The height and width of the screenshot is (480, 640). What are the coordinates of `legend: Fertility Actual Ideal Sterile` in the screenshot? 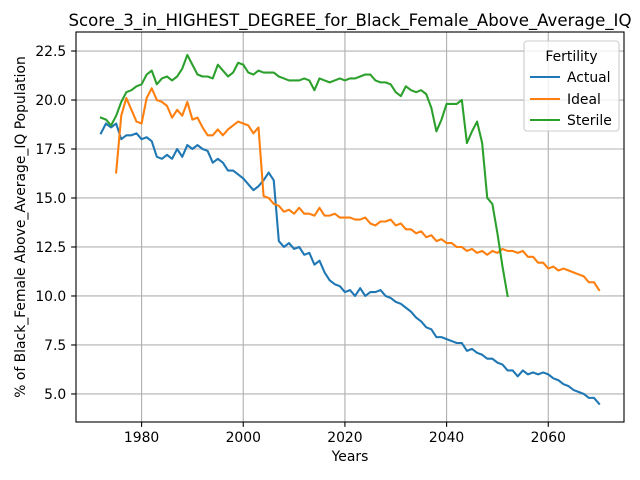 It's located at (571, 86).